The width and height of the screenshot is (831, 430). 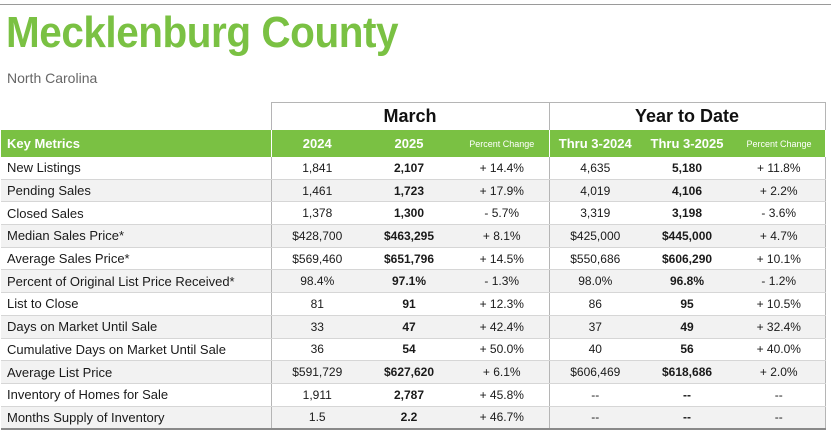 What do you see at coordinates (687, 143) in the screenshot?
I see `col-thru-3-2025: Thru 3-2025` at bounding box center [687, 143].